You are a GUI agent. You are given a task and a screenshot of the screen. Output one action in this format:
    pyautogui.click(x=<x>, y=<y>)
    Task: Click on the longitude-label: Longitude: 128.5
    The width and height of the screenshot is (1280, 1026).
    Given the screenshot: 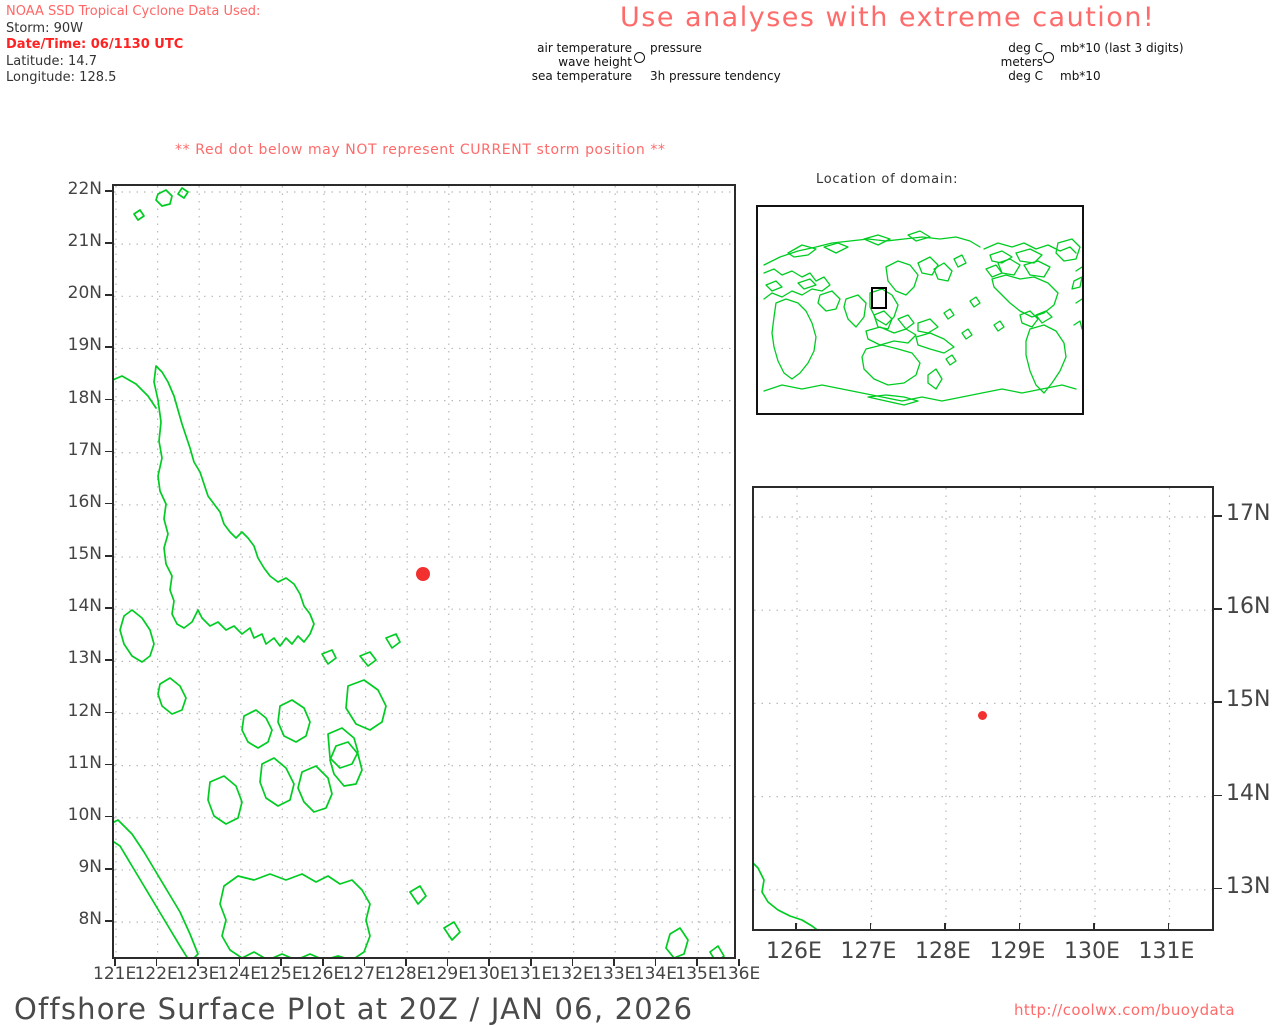 What is the action you would take?
    pyautogui.click(x=61, y=77)
    